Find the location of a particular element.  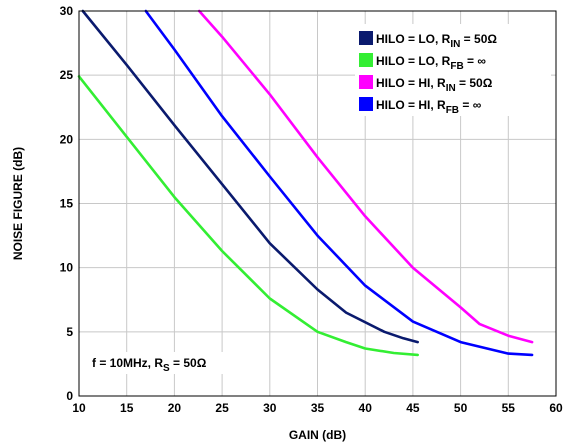

legend-label-1: HILO = LO, RIN = 50Ω is located at coordinates (436, 41).